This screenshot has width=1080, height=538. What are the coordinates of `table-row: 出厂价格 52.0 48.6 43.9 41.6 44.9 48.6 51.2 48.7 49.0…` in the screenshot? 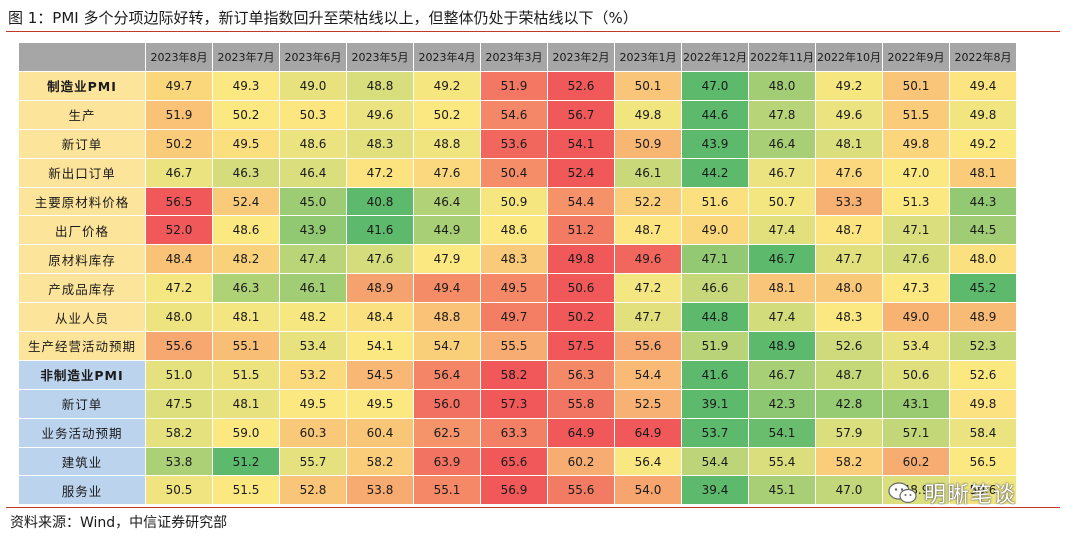 It's located at (517, 230).